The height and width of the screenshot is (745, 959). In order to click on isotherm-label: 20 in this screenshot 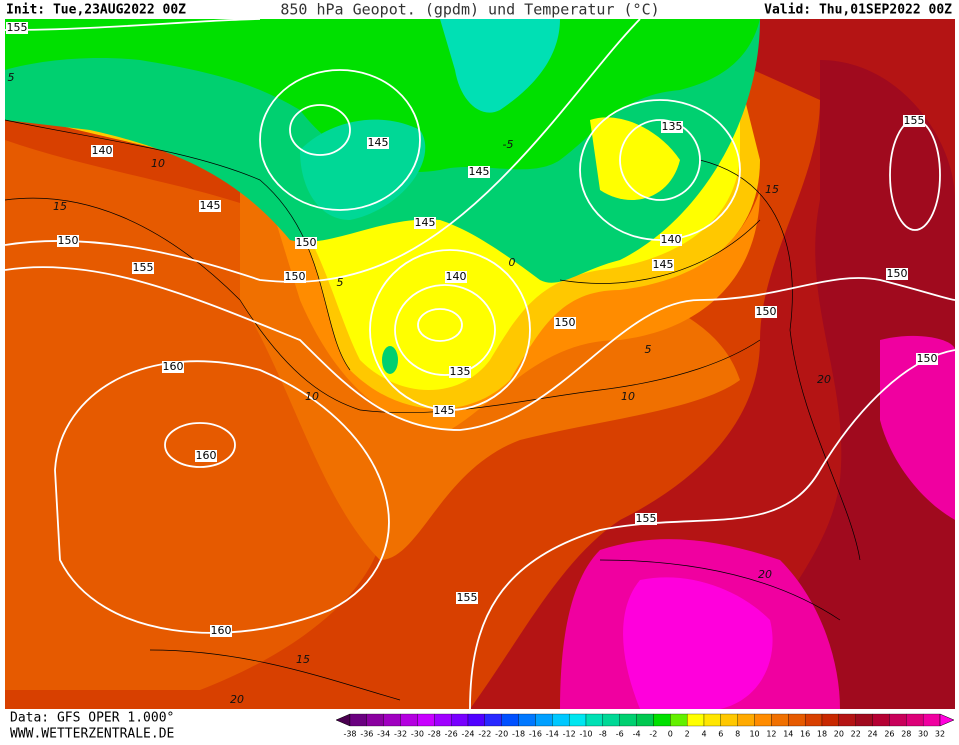, I will do `click(237, 699)`.